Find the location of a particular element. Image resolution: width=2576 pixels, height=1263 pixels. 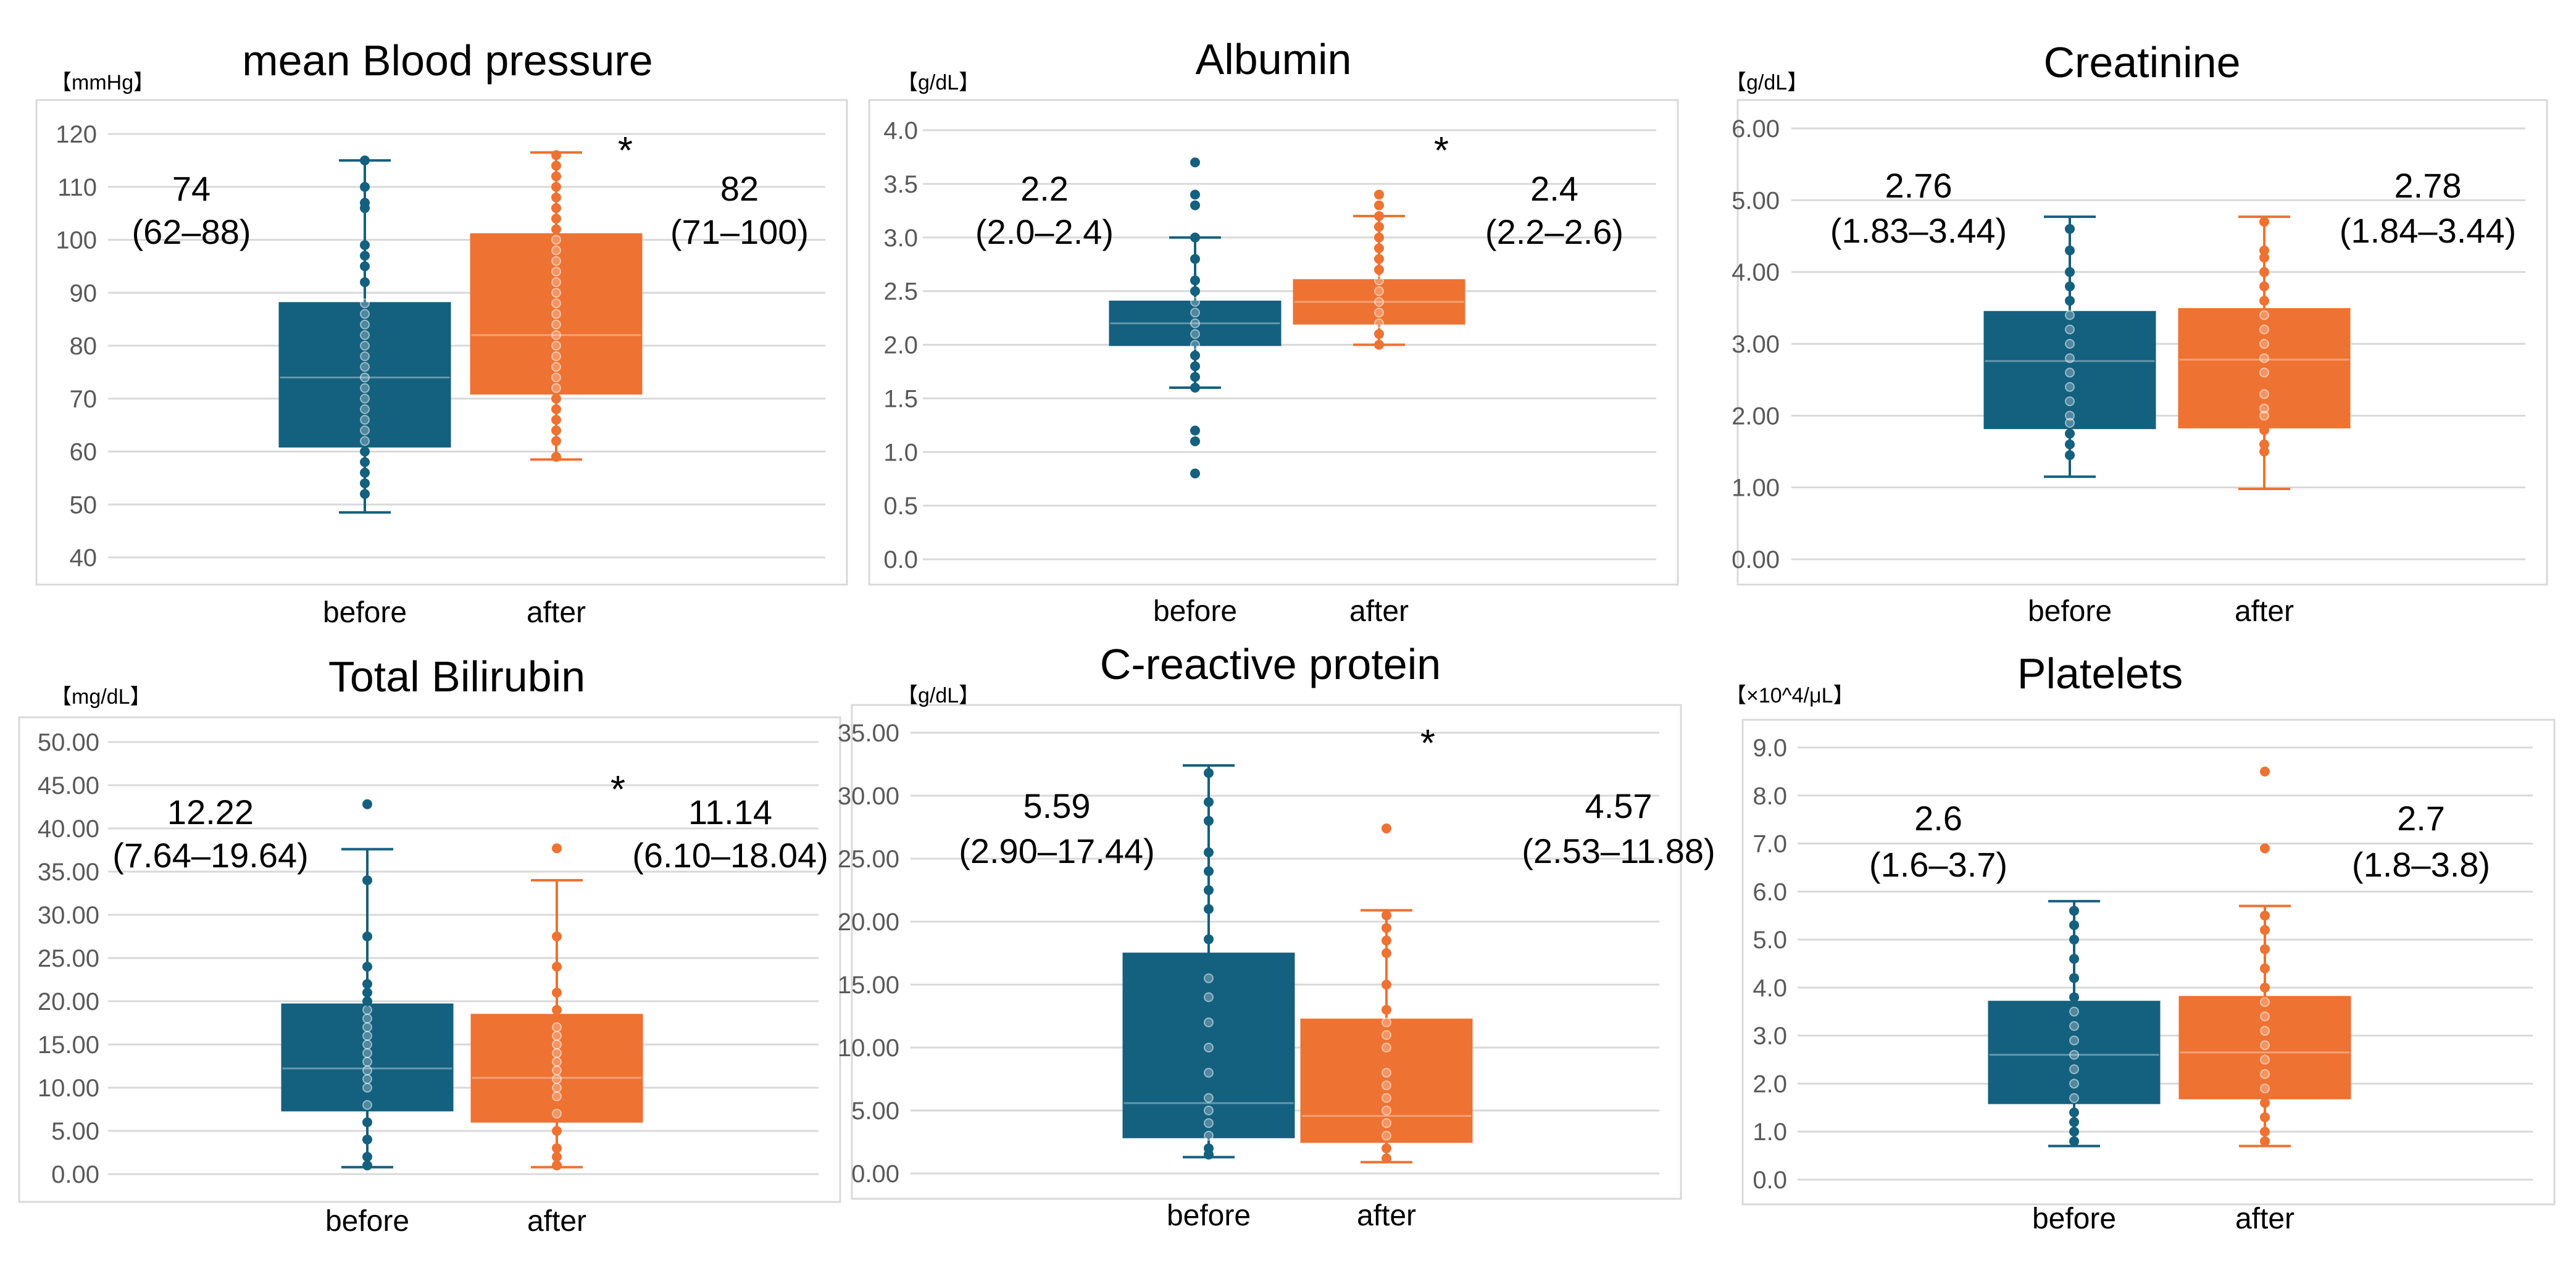

y-tick-label: 90 is located at coordinates (84, 294).